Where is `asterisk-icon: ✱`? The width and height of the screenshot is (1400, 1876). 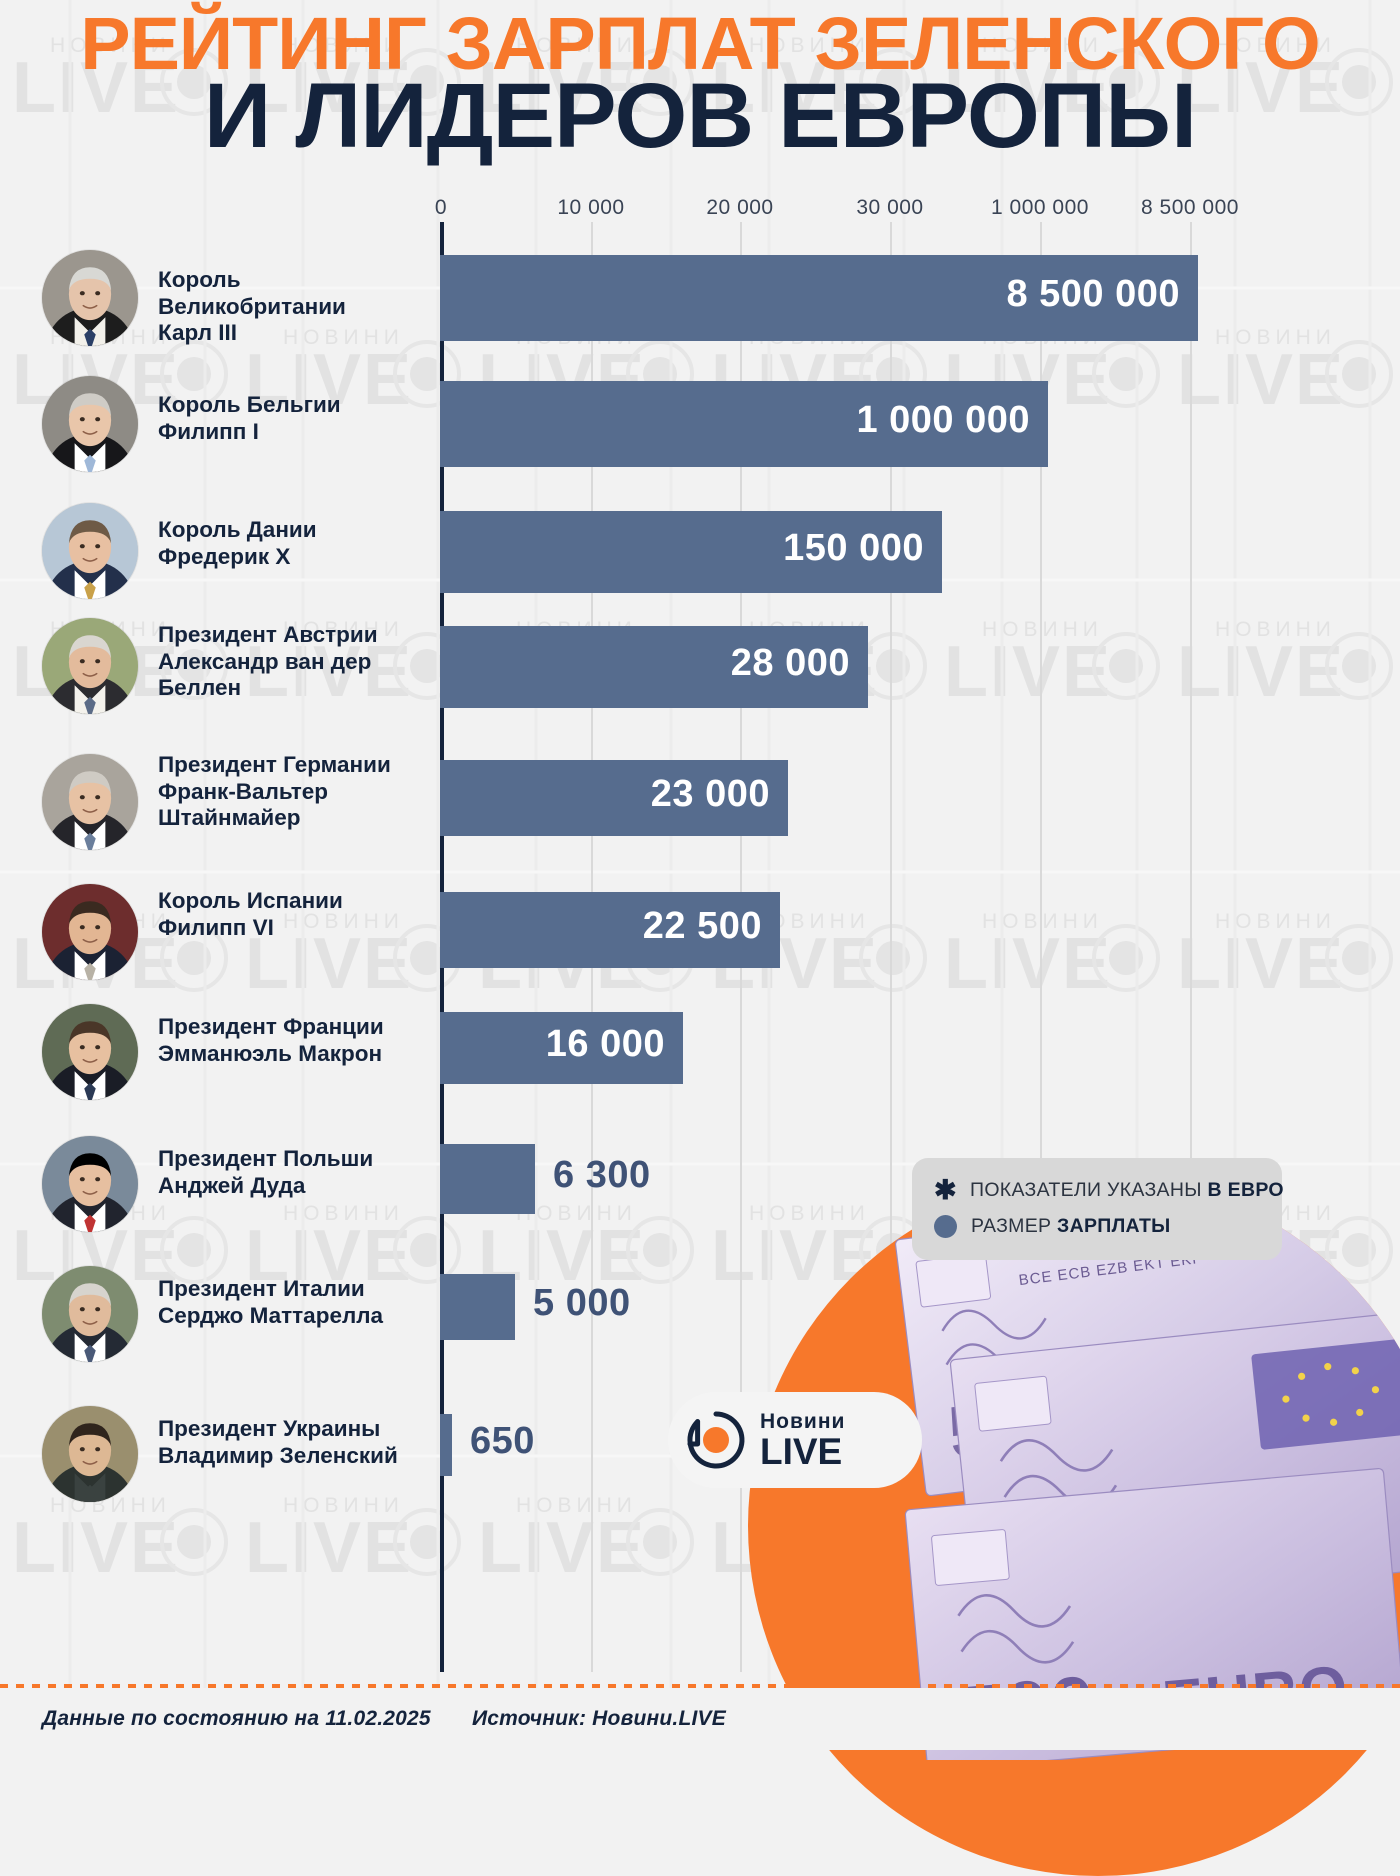
asterisk-icon: ✱ is located at coordinates (945, 1189).